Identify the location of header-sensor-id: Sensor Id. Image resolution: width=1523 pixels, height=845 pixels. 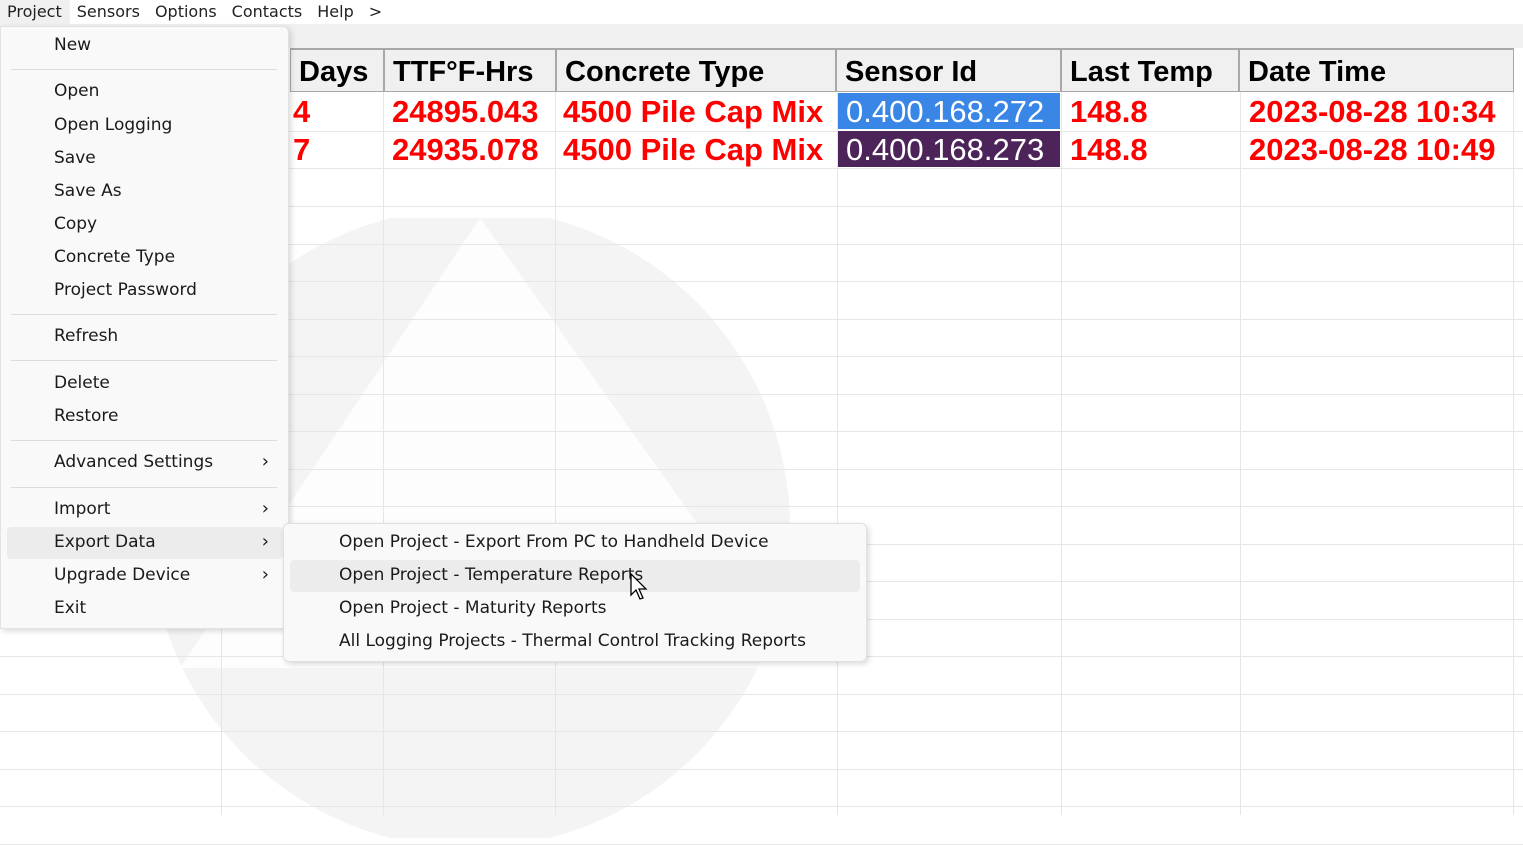
(948, 70).